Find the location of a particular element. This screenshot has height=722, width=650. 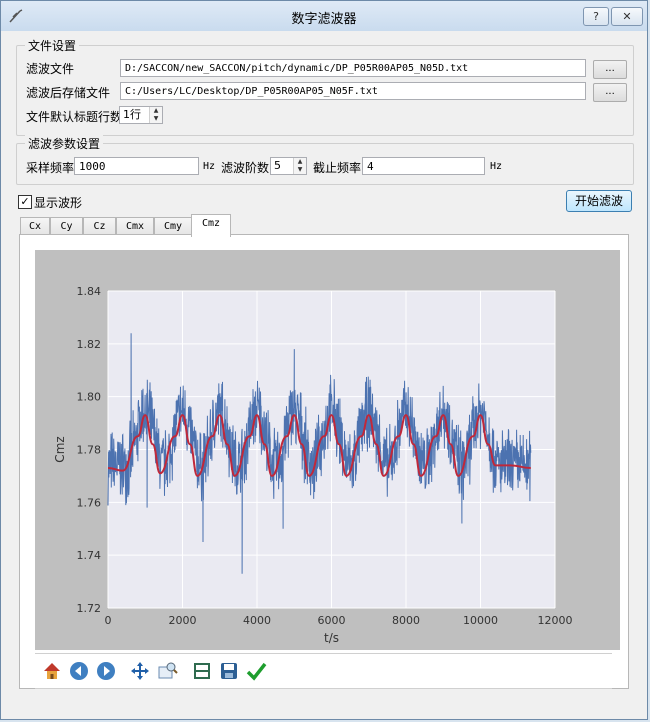

subplots-icon is located at coordinates (202, 671).